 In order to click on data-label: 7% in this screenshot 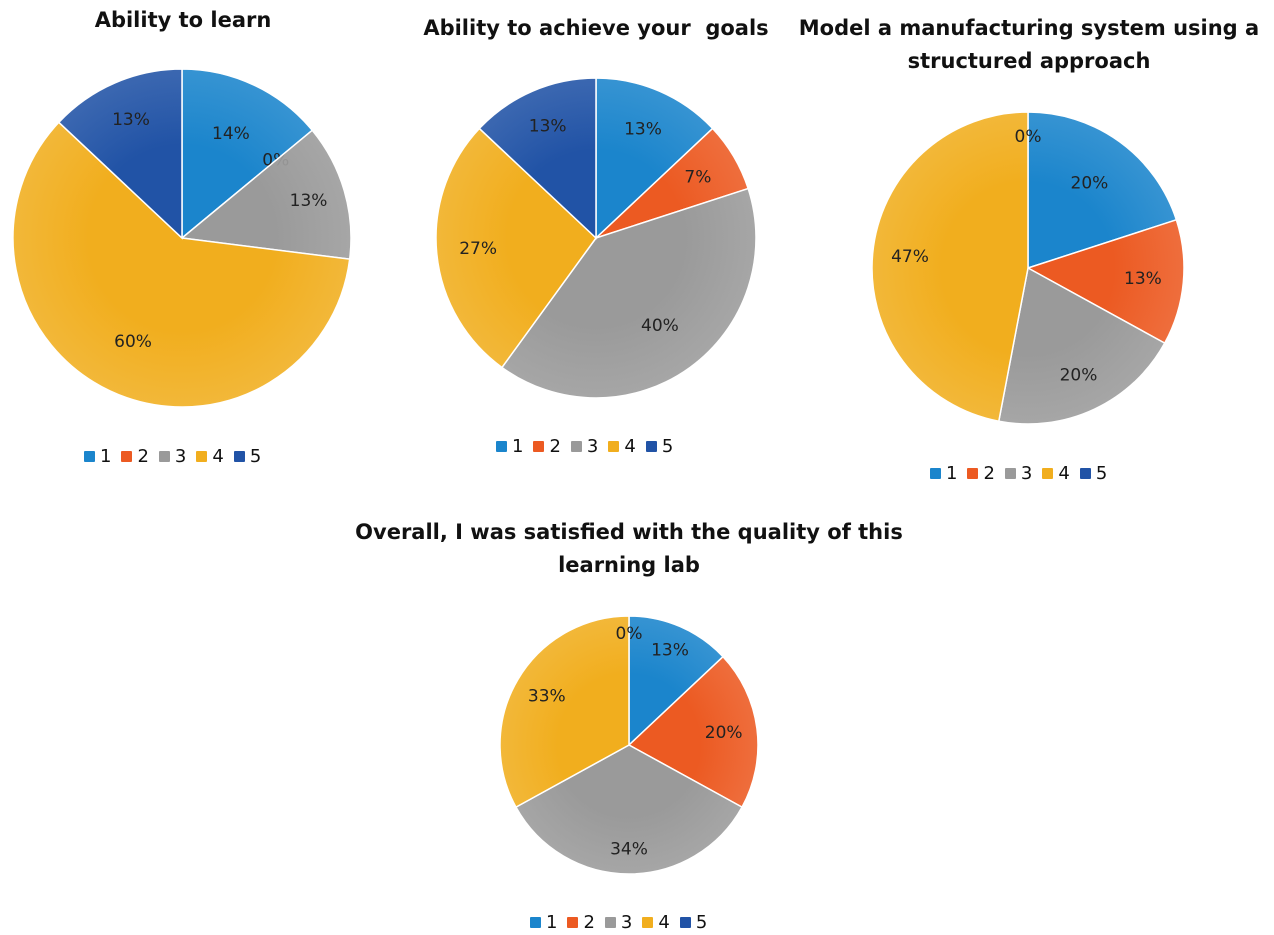, I will do `click(697, 178)`.